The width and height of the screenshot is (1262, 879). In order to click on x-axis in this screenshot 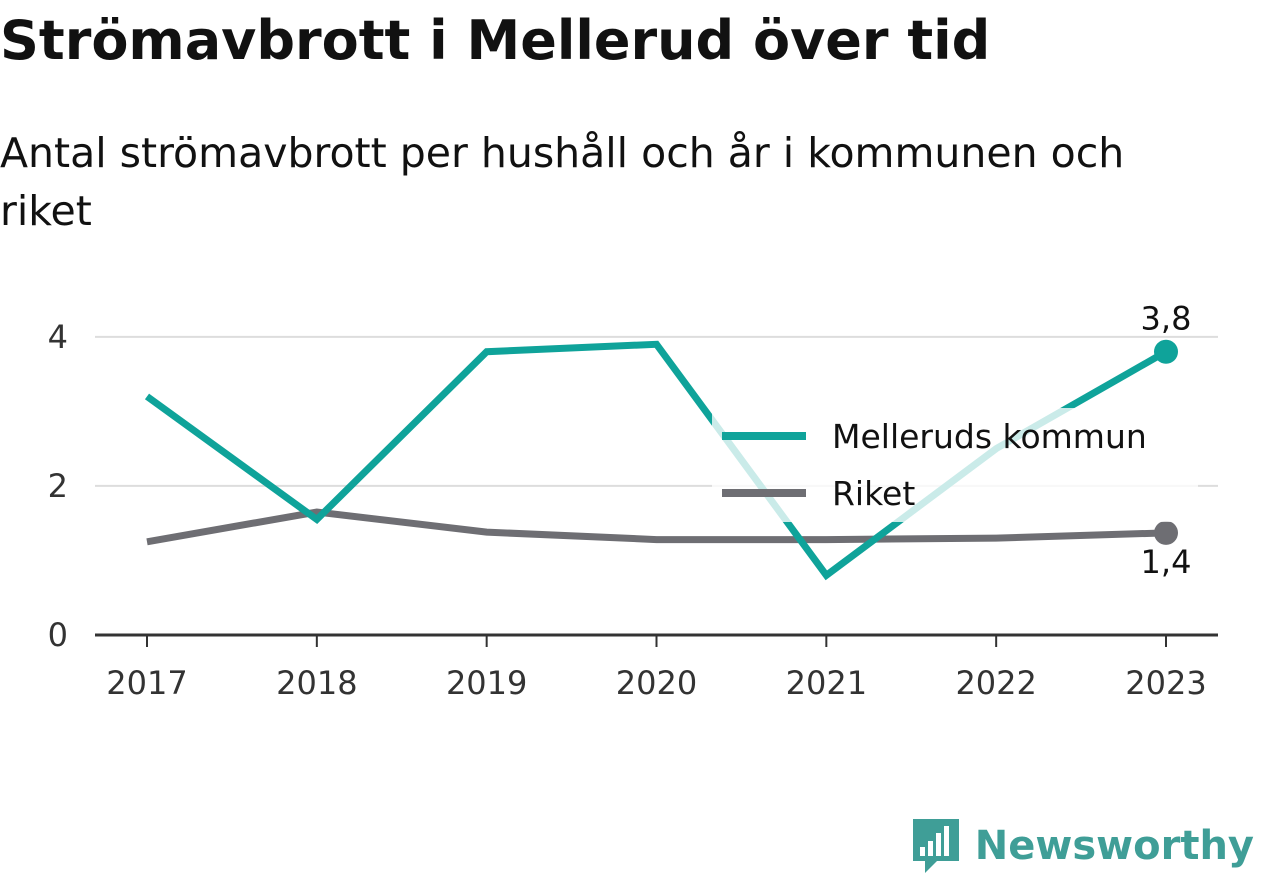, I will do `click(656, 640)`.